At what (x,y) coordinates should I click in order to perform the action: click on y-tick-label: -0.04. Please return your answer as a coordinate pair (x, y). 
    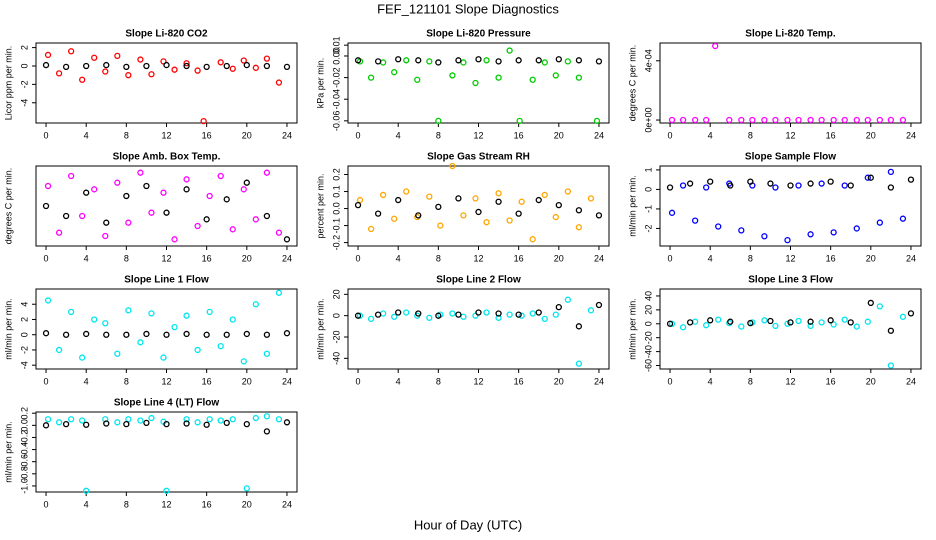
    Looking at the image, I should click on (336, 99).